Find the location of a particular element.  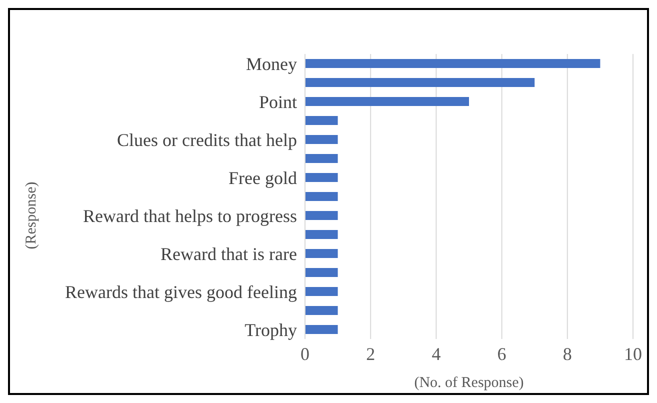

x-tick-label: 8 is located at coordinates (567, 354).